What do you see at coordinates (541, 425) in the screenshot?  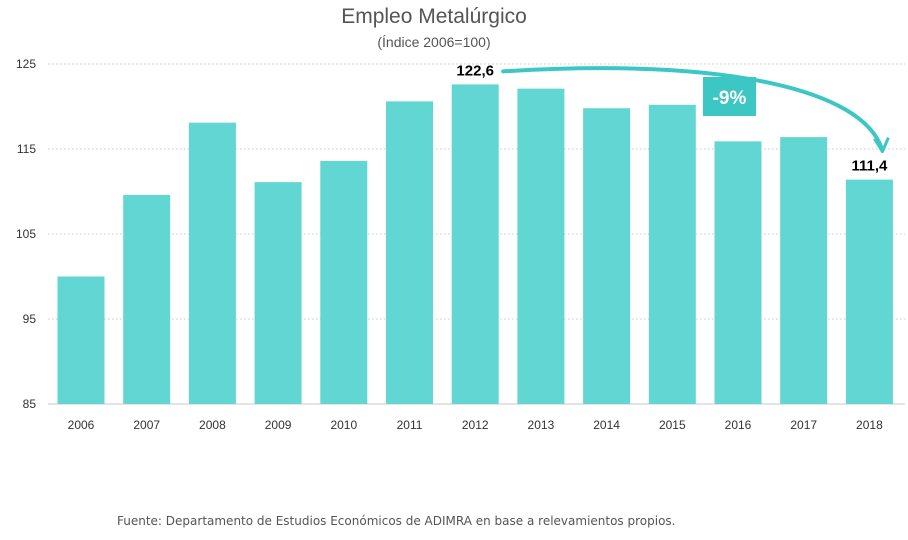 I see `x-tick-label: 2013` at bounding box center [541, 425].